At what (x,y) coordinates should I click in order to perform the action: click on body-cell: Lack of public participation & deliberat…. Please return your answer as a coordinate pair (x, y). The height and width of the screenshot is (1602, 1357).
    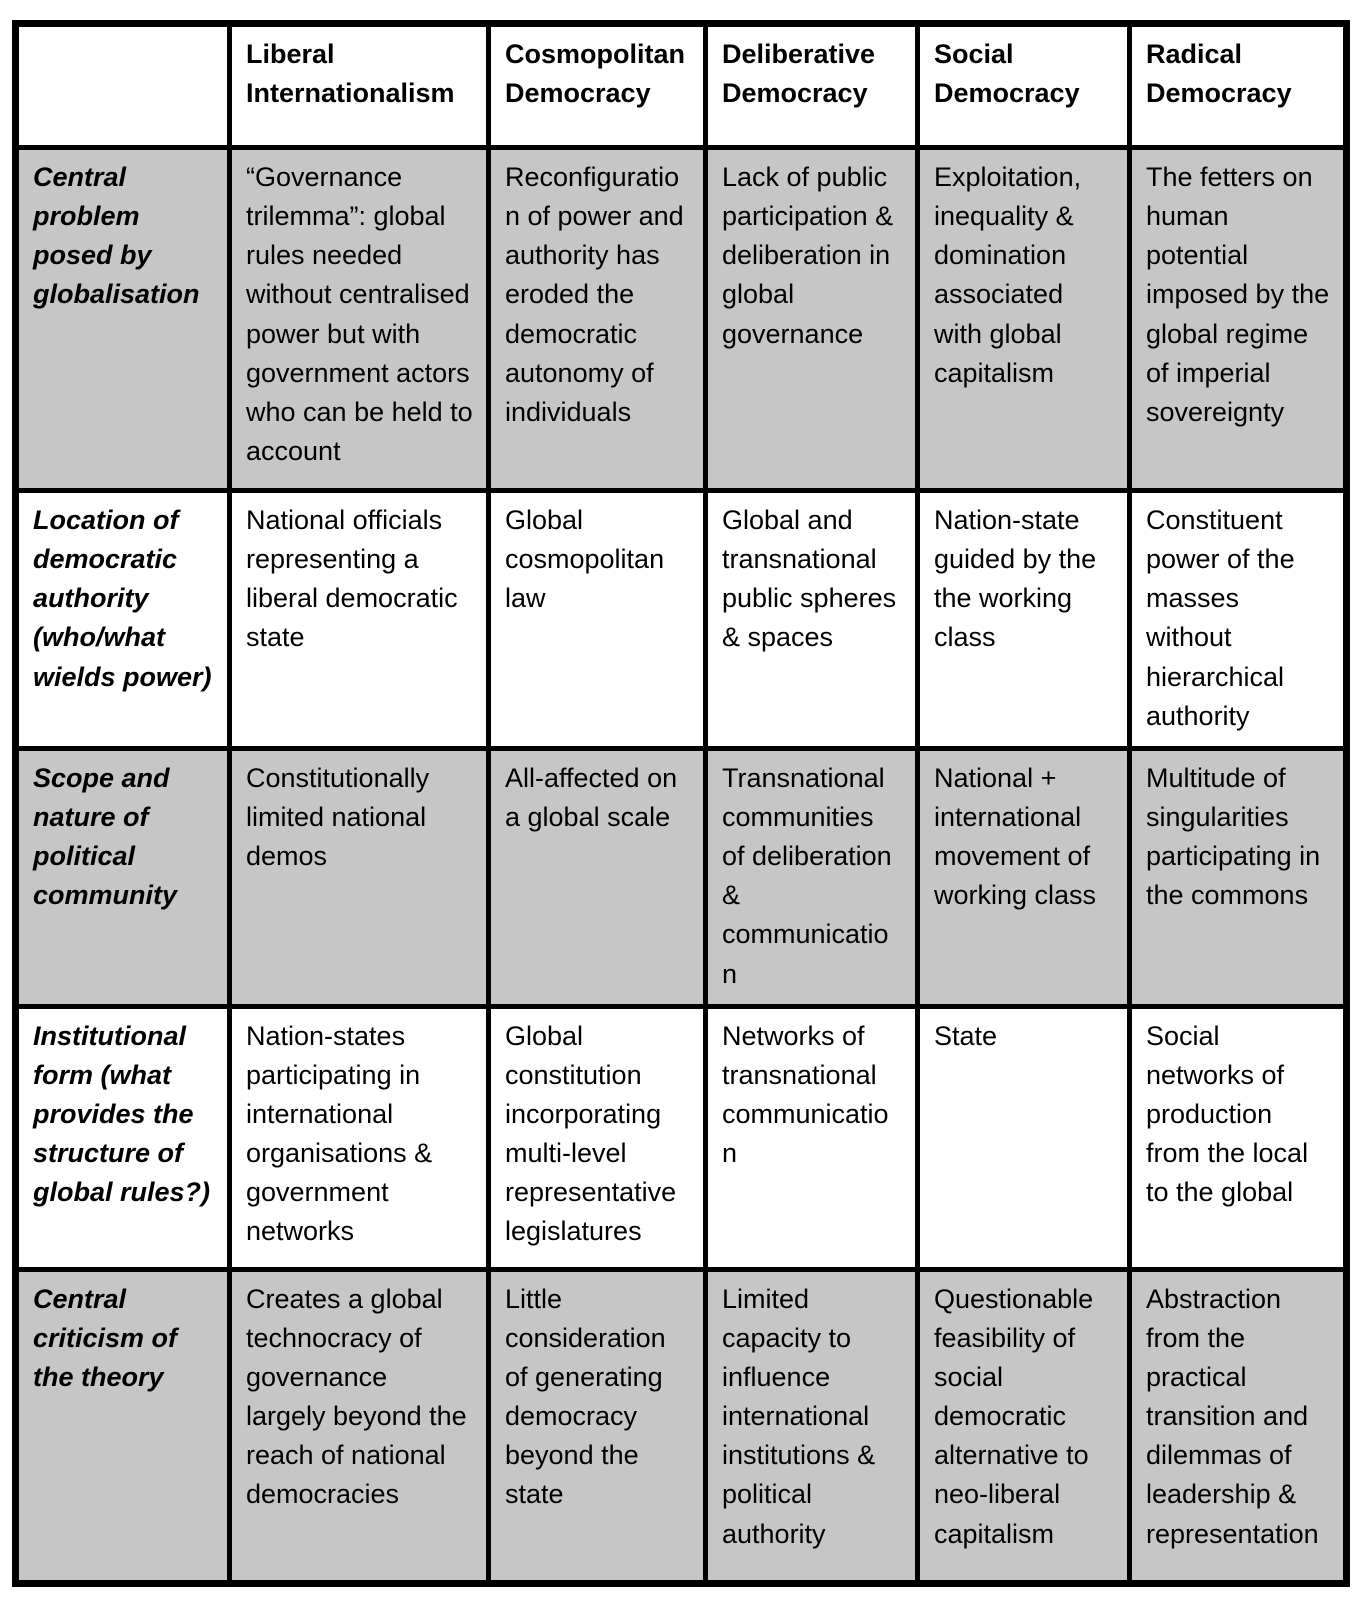
    Looking at the image, I should click on (811, 319).